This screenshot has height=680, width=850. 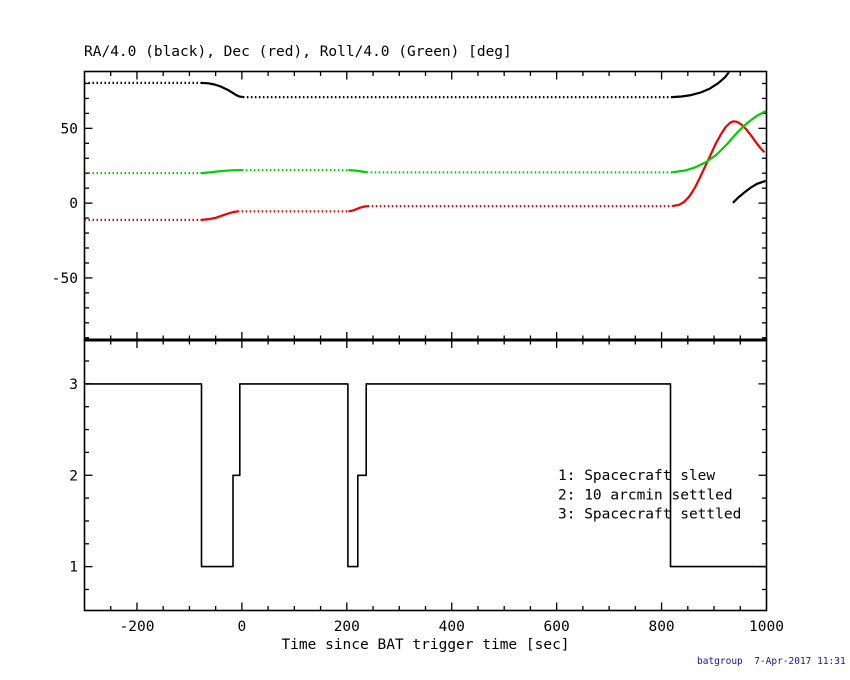 What do you see at coordinates (557, 627) in the screenshot?
I see `x-tick-label: 600` at bounding box center [557, 627].